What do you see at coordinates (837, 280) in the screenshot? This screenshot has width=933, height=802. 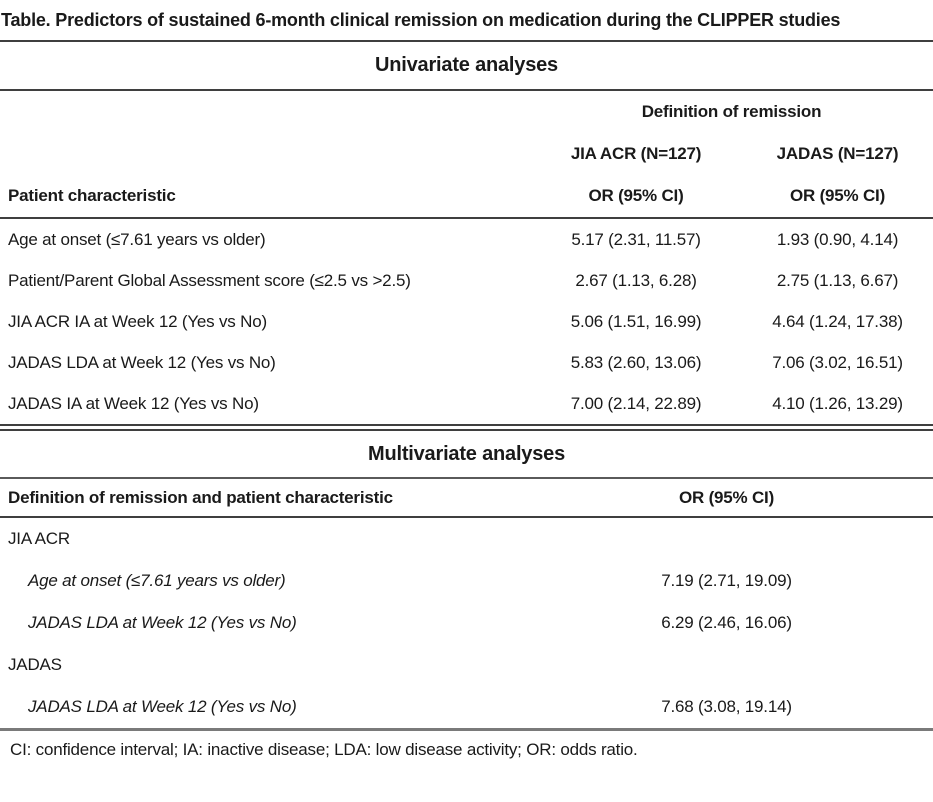 I see `or-value-jadas: 2.75 (1.13, 6.67)` at bounding box center [837, 280].